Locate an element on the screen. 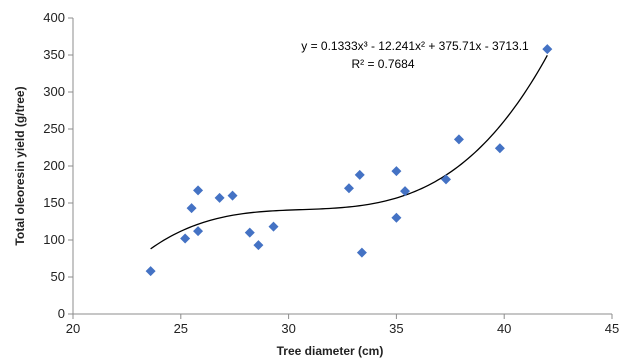 This screenshot has height=358, width=619. y-tick-label: 200 is located at coordinates (54, 165).